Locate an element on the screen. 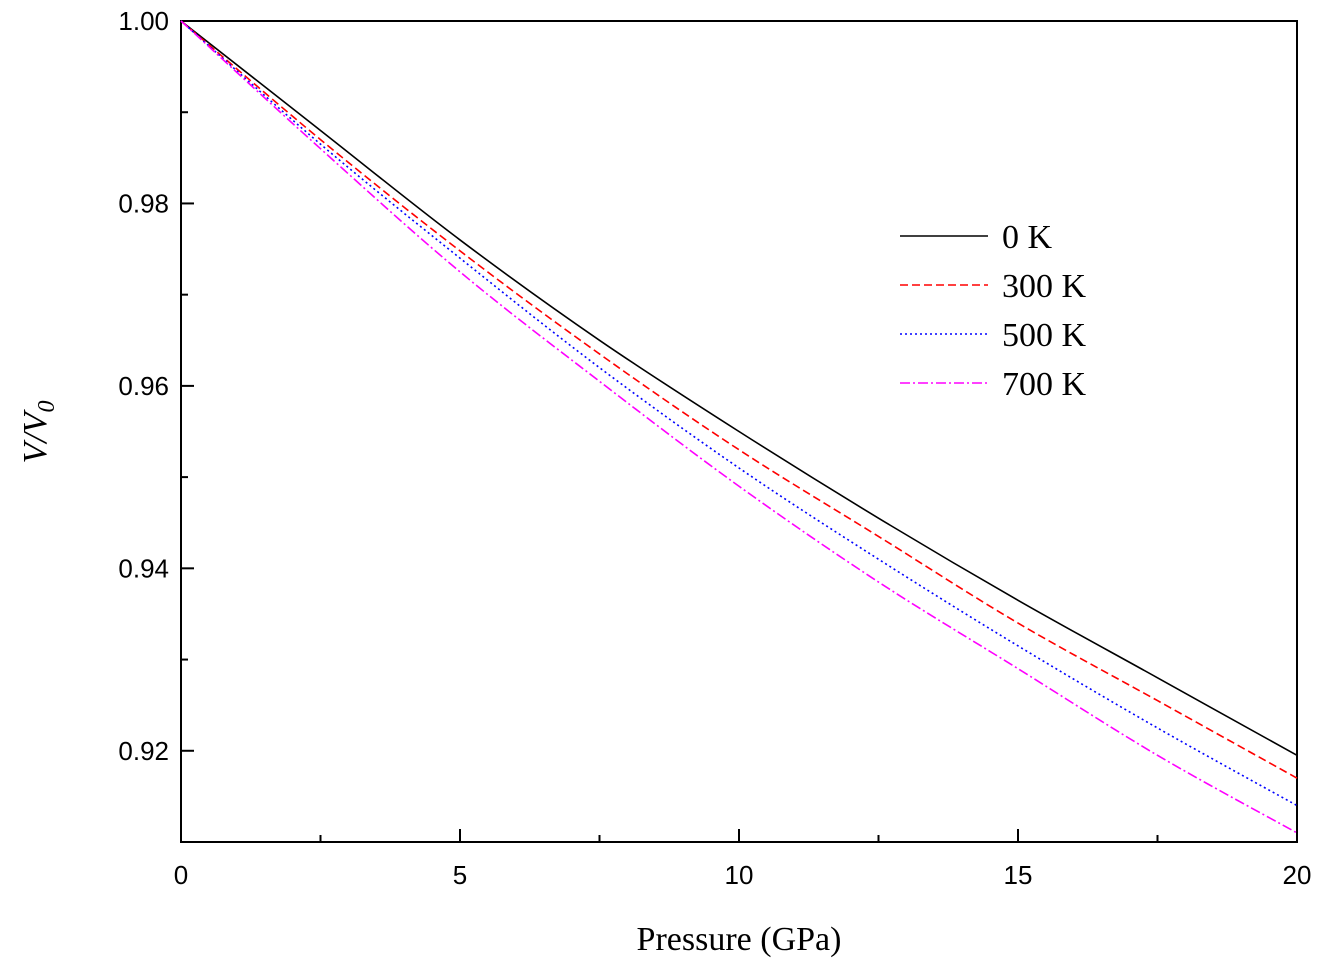 The image size is (1320, 966). x-tick-label: 10 is located at coordinates (739, 875).